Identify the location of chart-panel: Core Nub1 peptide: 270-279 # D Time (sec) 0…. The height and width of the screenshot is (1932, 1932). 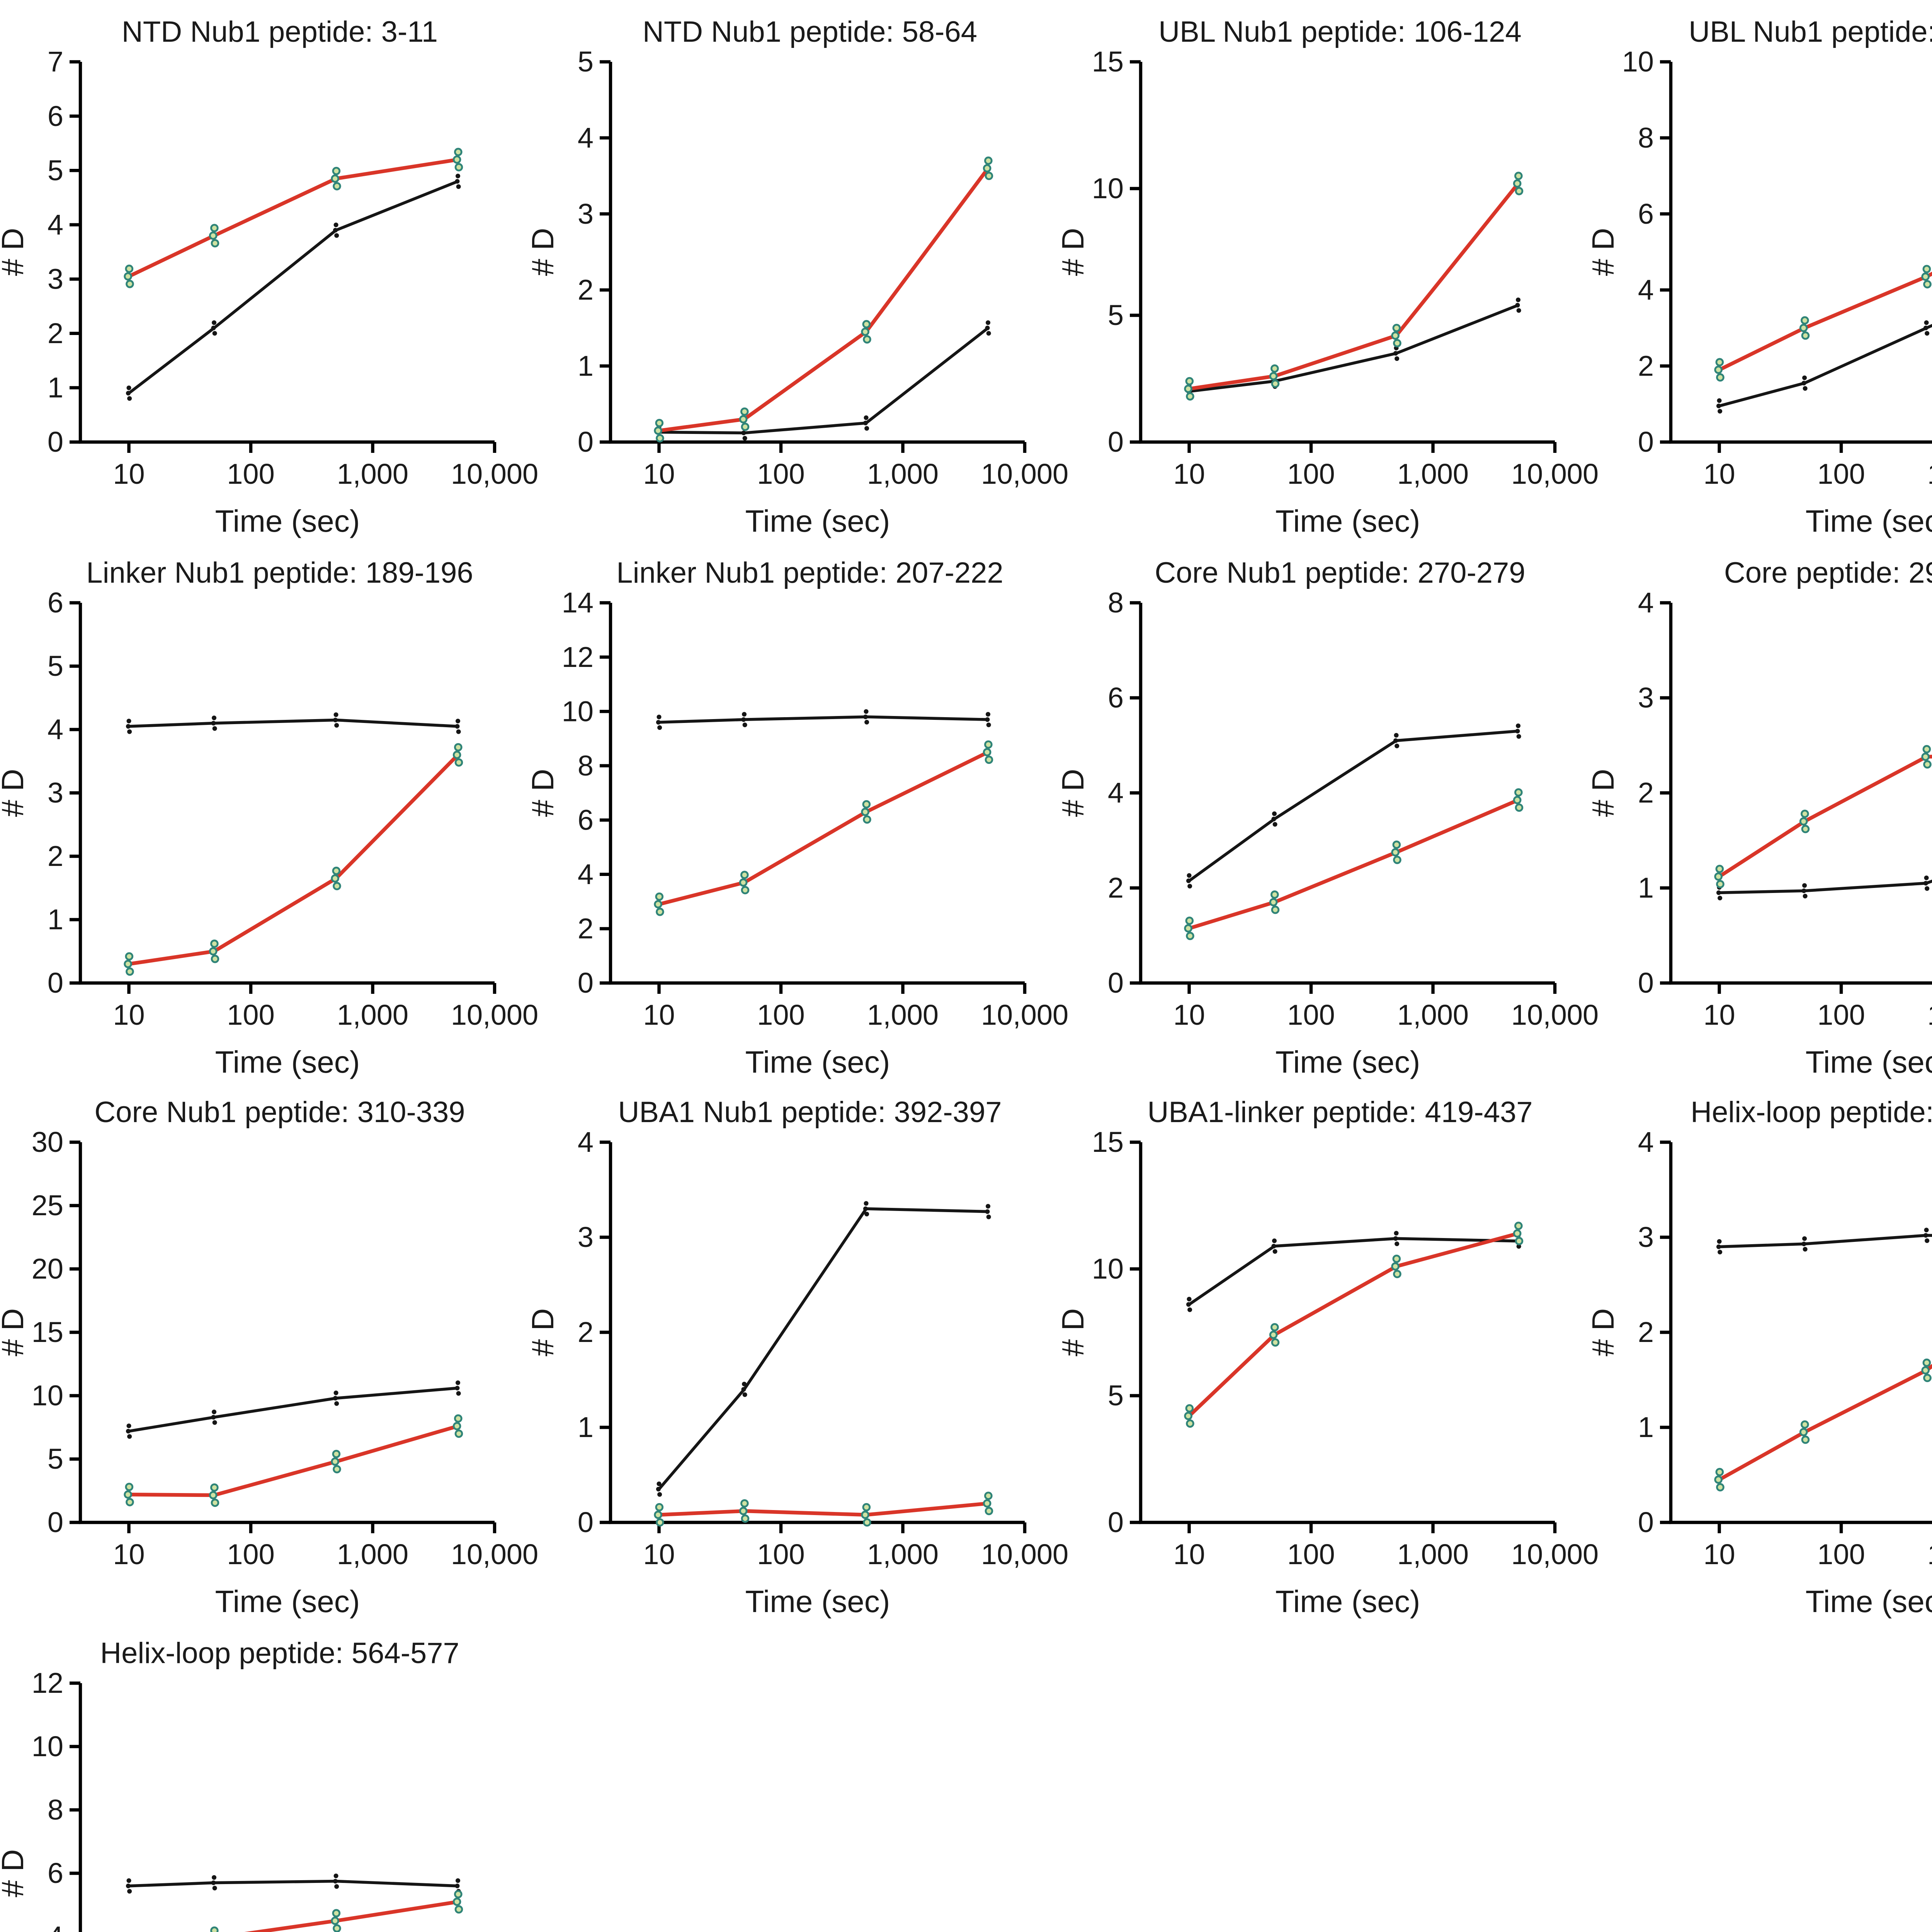
(1327, 811).